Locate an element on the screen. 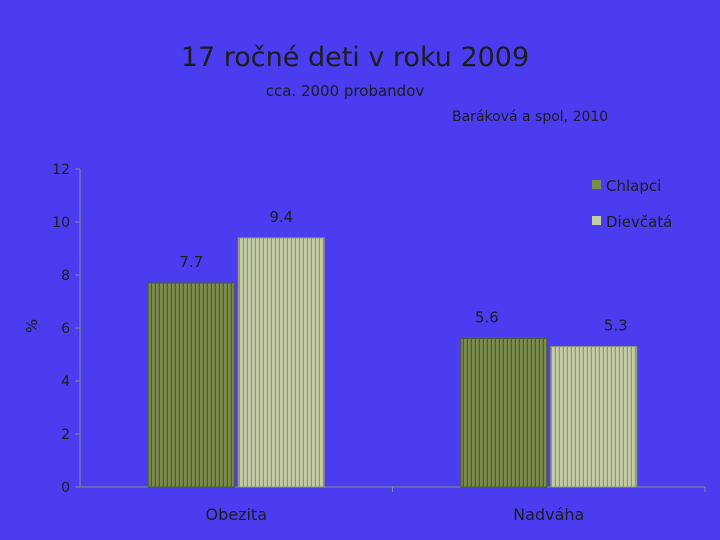 This screenshot has height=540, width=720. y-tick-label: 10 is located at coordinates (61, 223).